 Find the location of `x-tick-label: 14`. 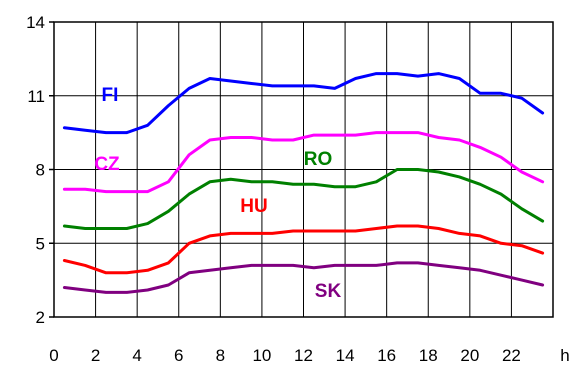

x-tick-label: 14 is located at coordinates (345, 355).